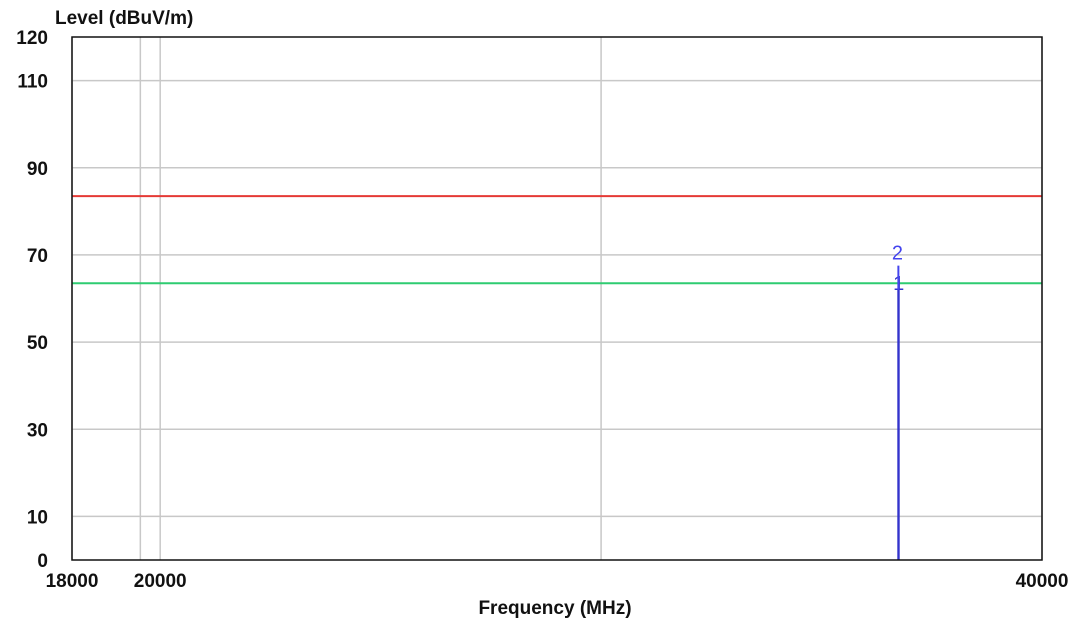  What do you see at coordinates (160, 581) in the screenshot?
I see `x-tick-label: 20000` at bounding box center [160, 581].